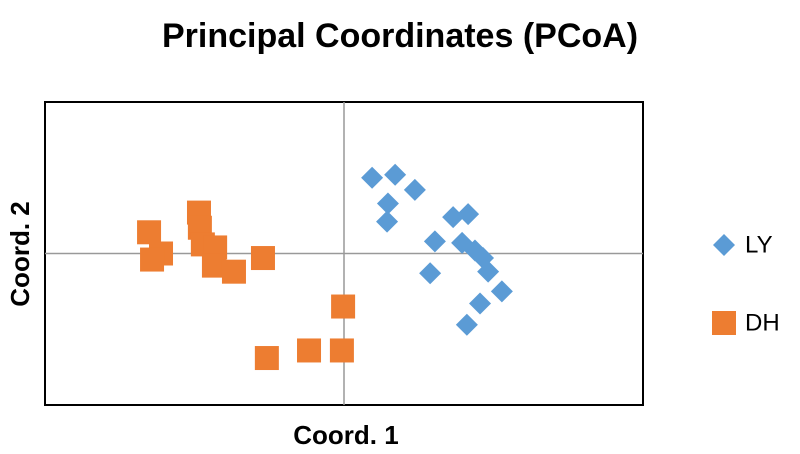 The image size is (800, 454). Describe the element at coordinates (400, 36) in the screenshot. I see `chart-title: Principal Coordinates (PCoA)` at that location.